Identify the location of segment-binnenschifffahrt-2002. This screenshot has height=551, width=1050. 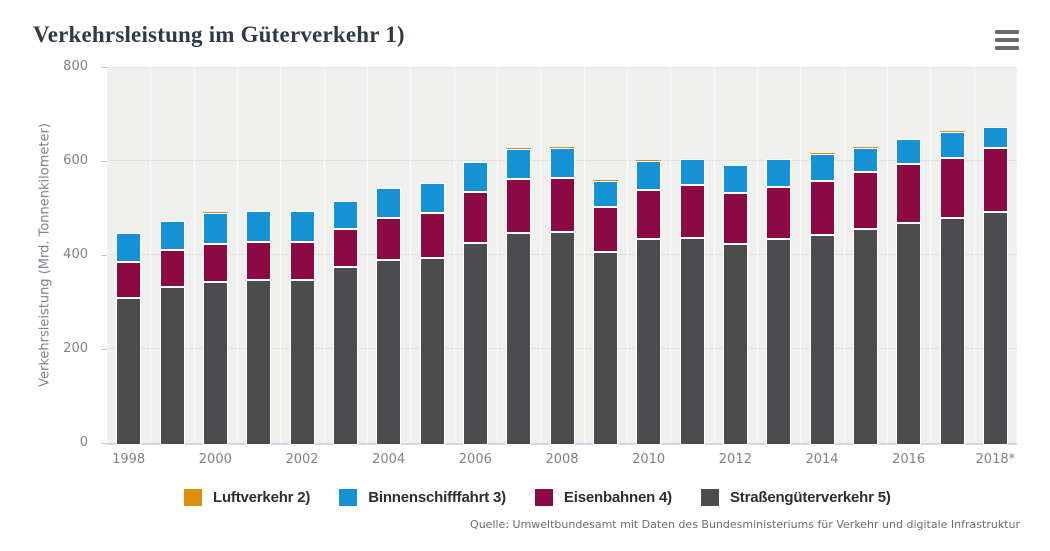
(302, 226).